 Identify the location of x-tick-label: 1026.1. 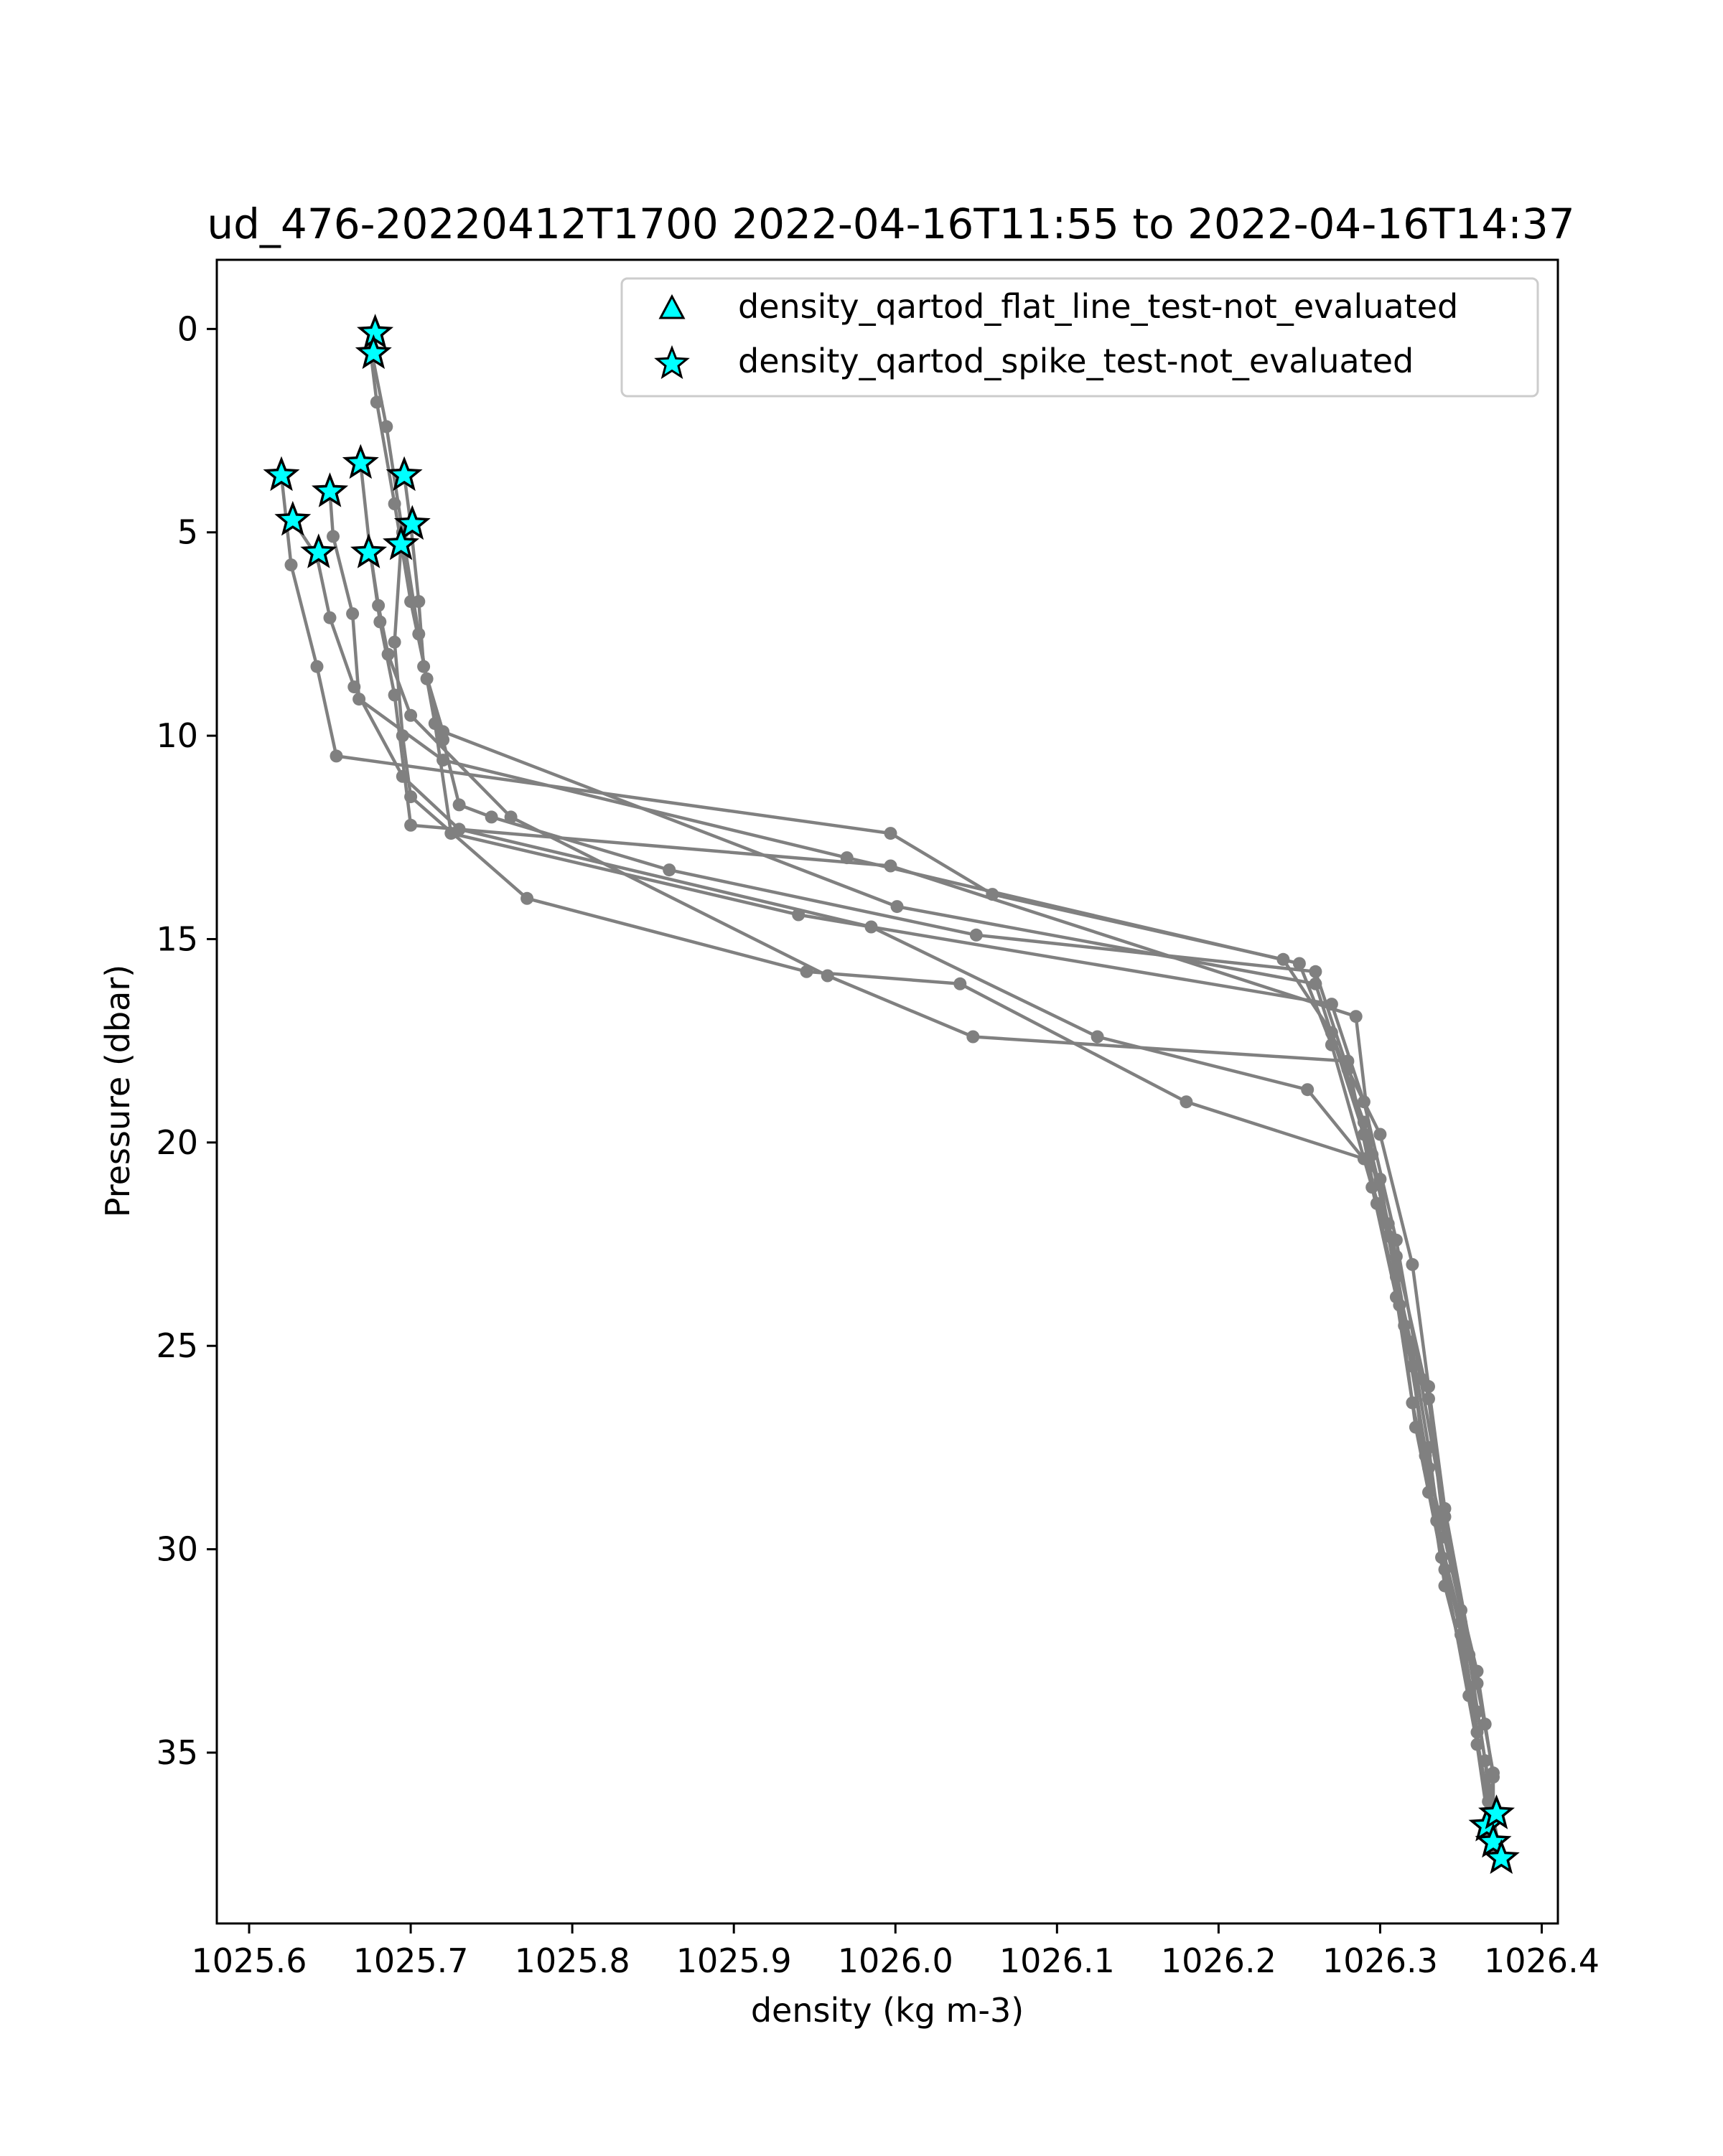
(1057, 1960).